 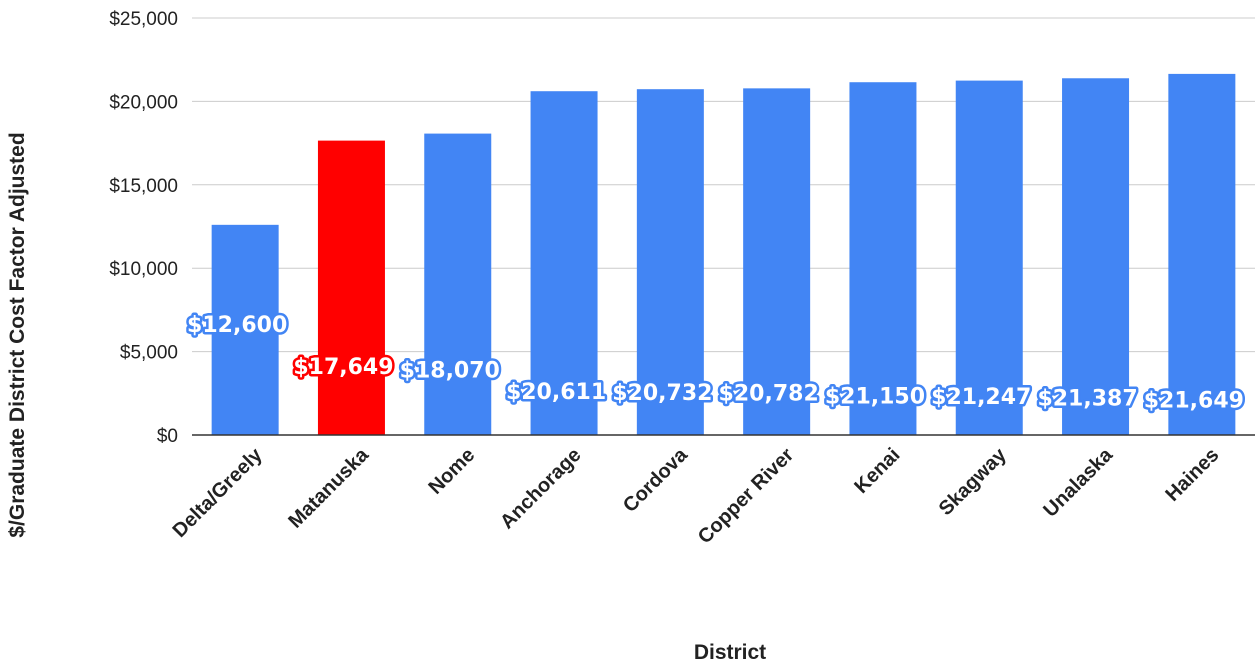 What do you see at coordinates (656, 480) in the screenshot?
I see `x-tick-label: Cordova` at bounding box center [656, 480].